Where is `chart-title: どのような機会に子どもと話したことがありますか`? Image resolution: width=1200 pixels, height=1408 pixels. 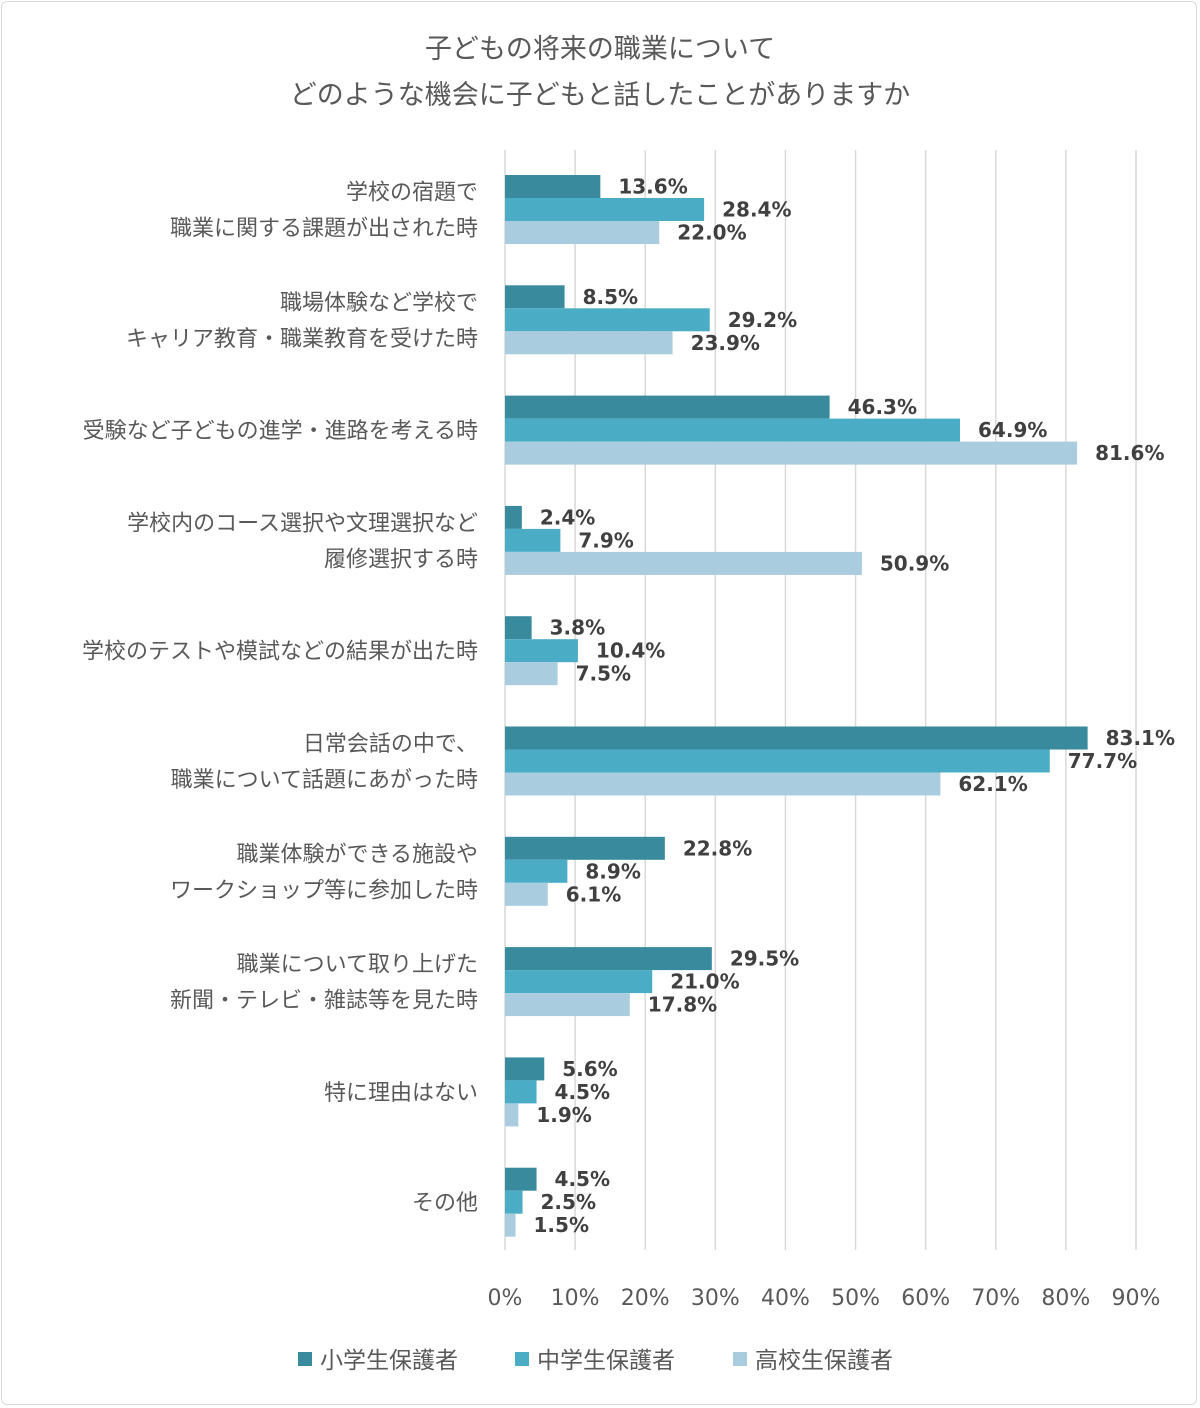
chart-title: どのような機会に子どもと話したことがありますか is located at coordinates (600, 95).